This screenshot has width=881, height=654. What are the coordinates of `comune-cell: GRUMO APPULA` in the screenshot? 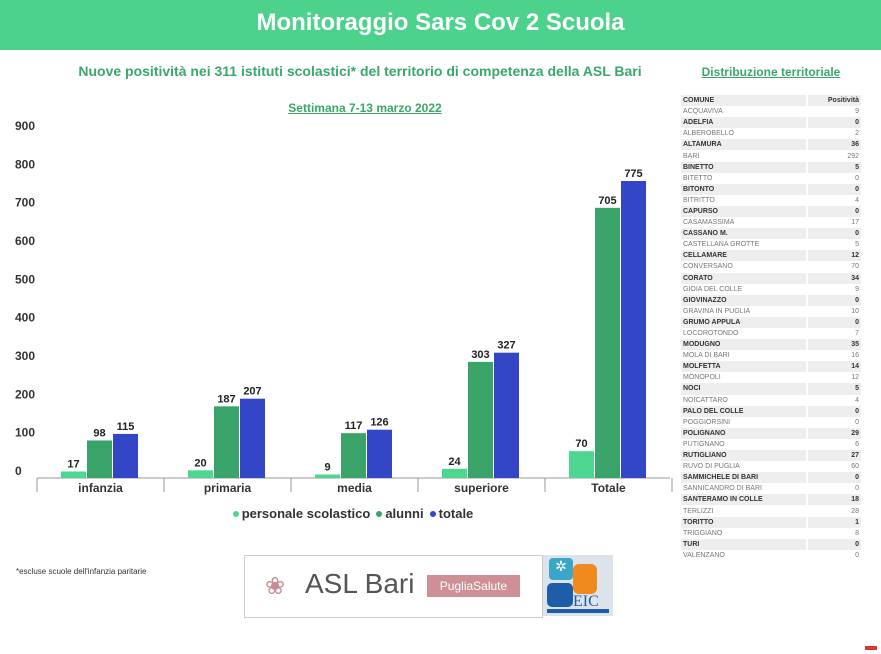 It's located at (744, 322).